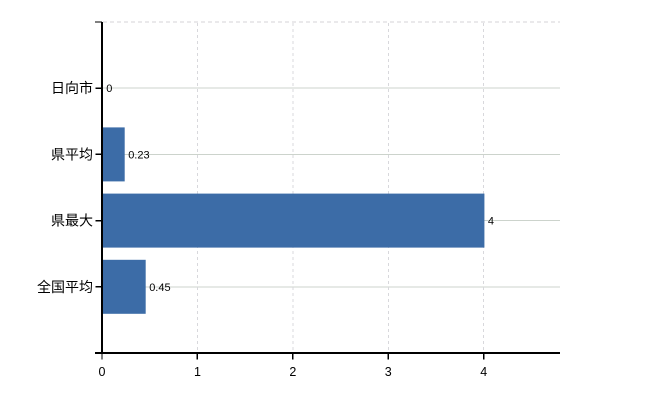 The image size is (650, 400). I want to click on x-tick-label: 2, so click(292, 372).